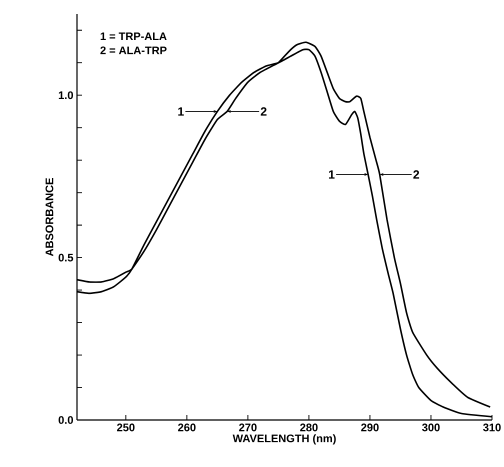  Describe the element at coordinates (66, 258) in the screenshot. I see `y-tick-label: 0.5` at that location.